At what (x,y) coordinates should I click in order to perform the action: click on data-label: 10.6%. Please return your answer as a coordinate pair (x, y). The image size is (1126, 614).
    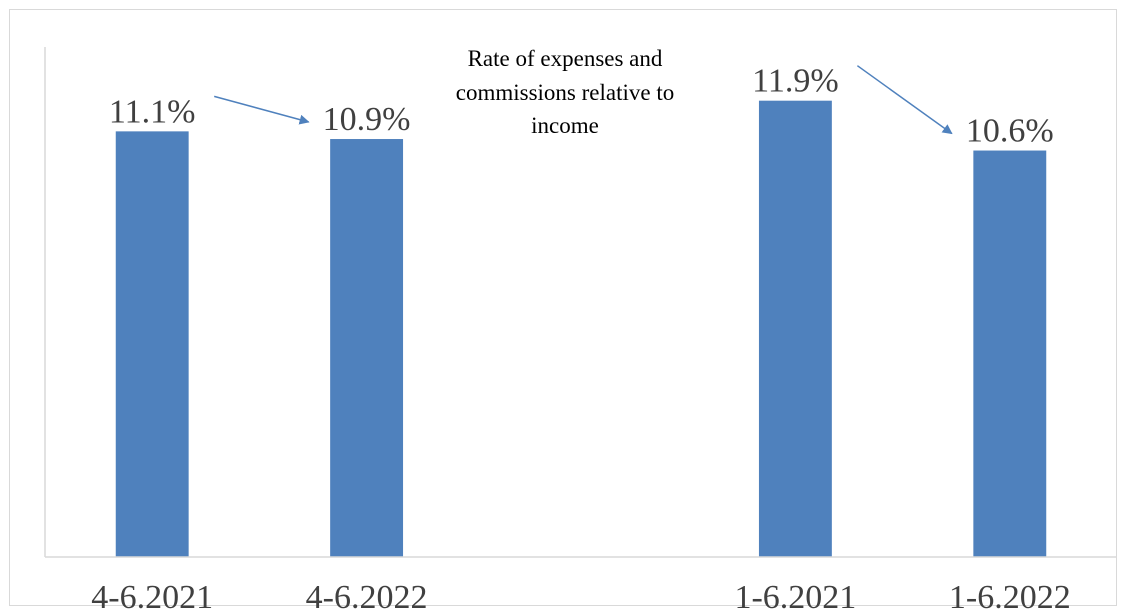
    Looking at the image, I should click on (1010, 131).